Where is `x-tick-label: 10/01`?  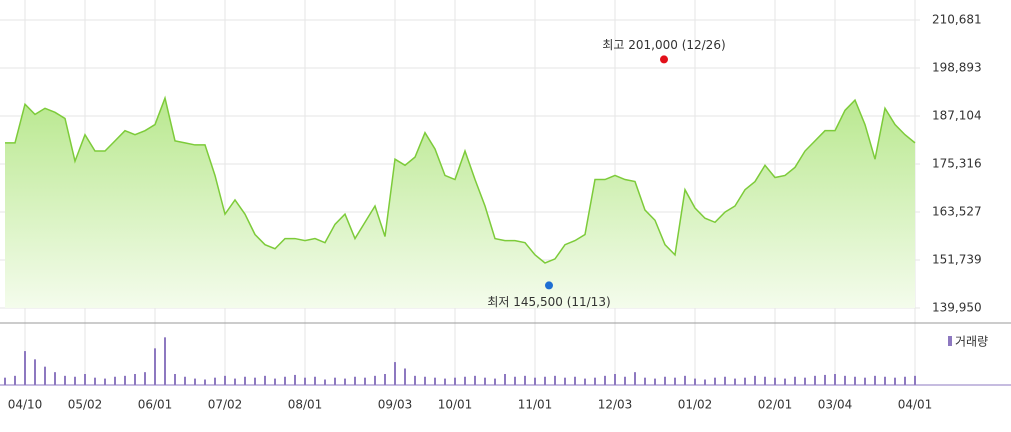
x-tick-label: 10/01 is located at coordinates (455, 405).